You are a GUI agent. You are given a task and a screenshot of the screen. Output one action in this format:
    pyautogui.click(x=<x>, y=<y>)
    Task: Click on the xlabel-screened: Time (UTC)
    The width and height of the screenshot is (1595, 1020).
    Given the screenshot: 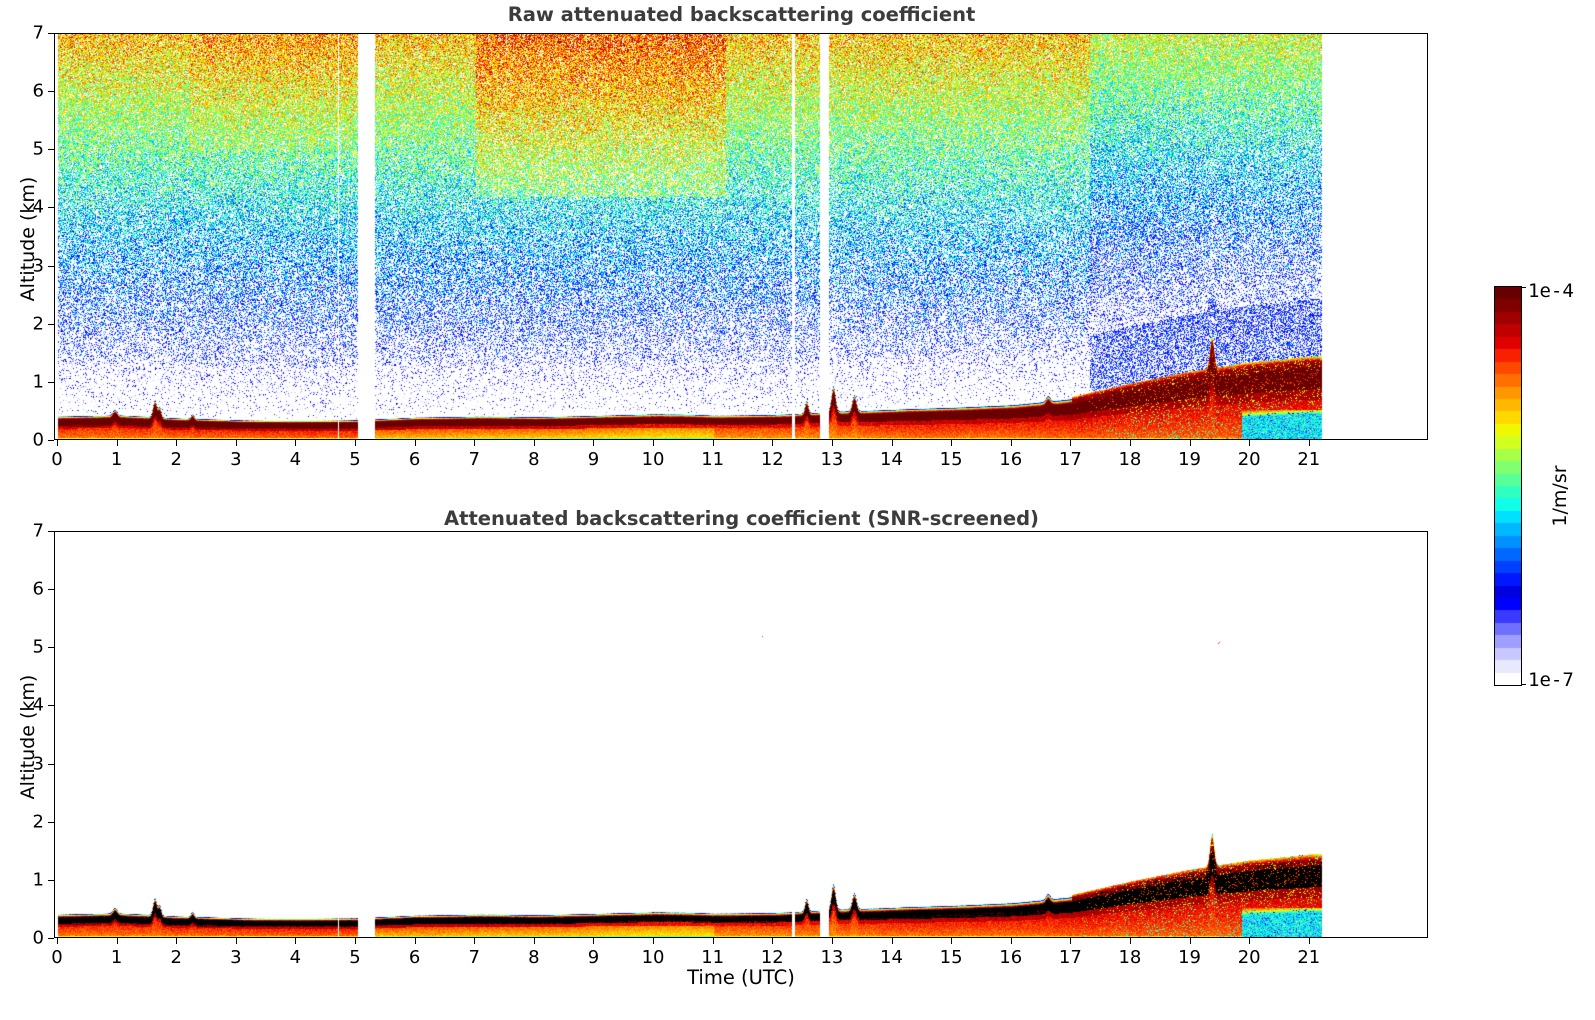 What is the action you would take?
    pyautogui.click(x=741, y=977)
    